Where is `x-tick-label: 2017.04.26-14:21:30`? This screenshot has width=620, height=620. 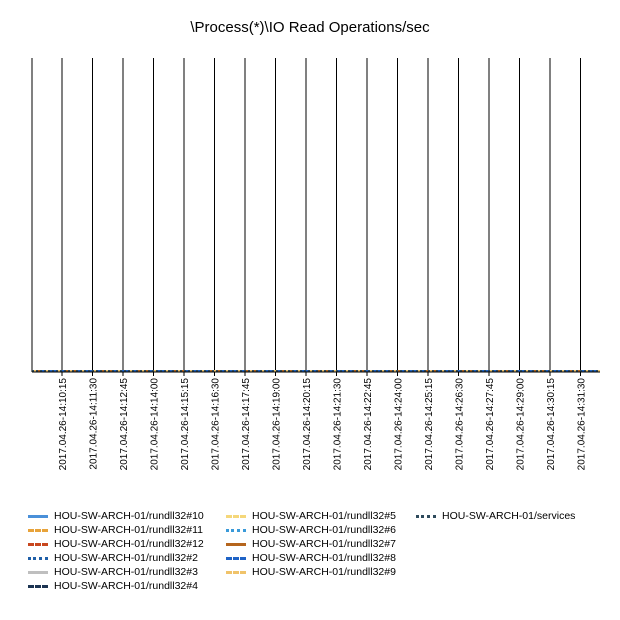
x-tick-label: 2017.04.26-14:21:30 is located at coordinates (338, 424).